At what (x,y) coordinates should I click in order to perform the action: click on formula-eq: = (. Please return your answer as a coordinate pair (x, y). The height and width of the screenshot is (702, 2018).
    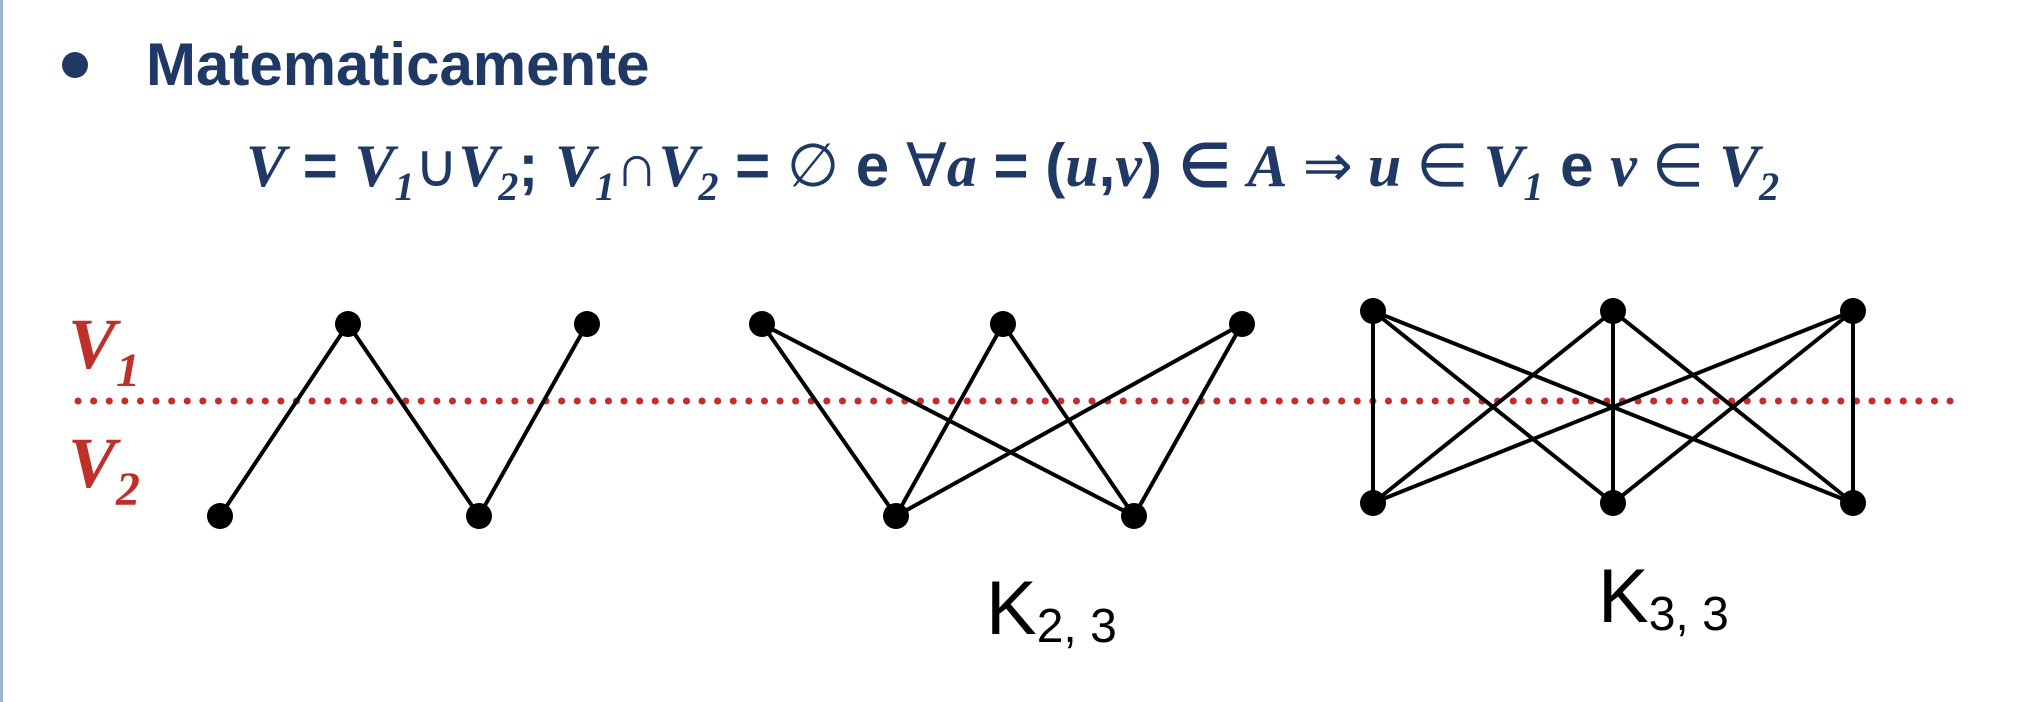
    Looking at the image, I should click on (1021, 165).